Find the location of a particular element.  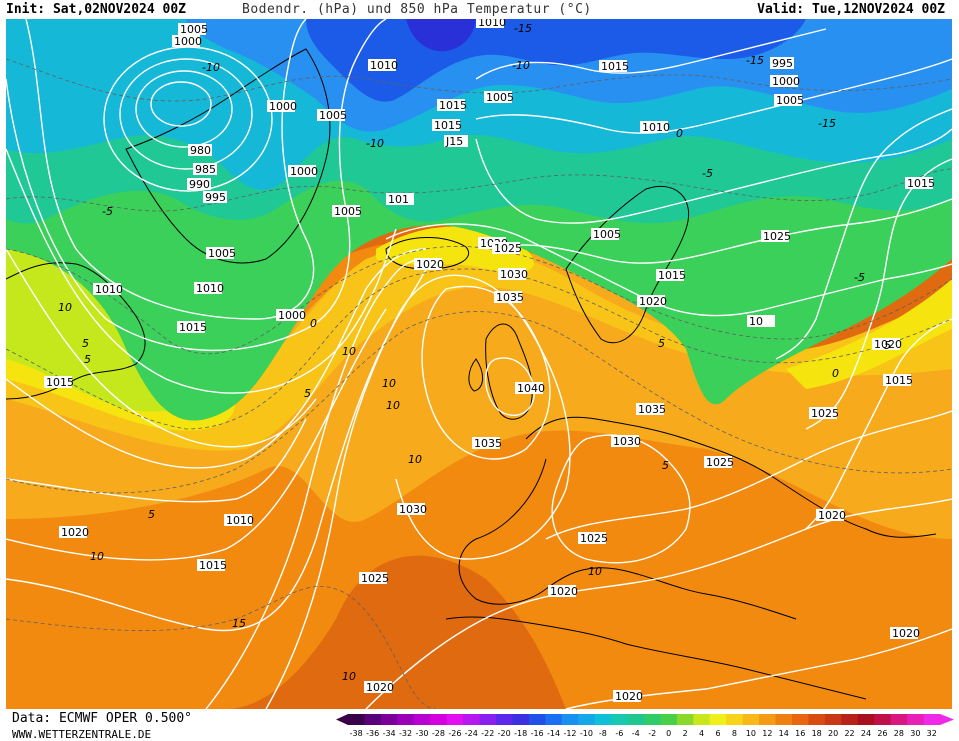

colorbar-tick-label: -34 is located at coordinates (389, 733).